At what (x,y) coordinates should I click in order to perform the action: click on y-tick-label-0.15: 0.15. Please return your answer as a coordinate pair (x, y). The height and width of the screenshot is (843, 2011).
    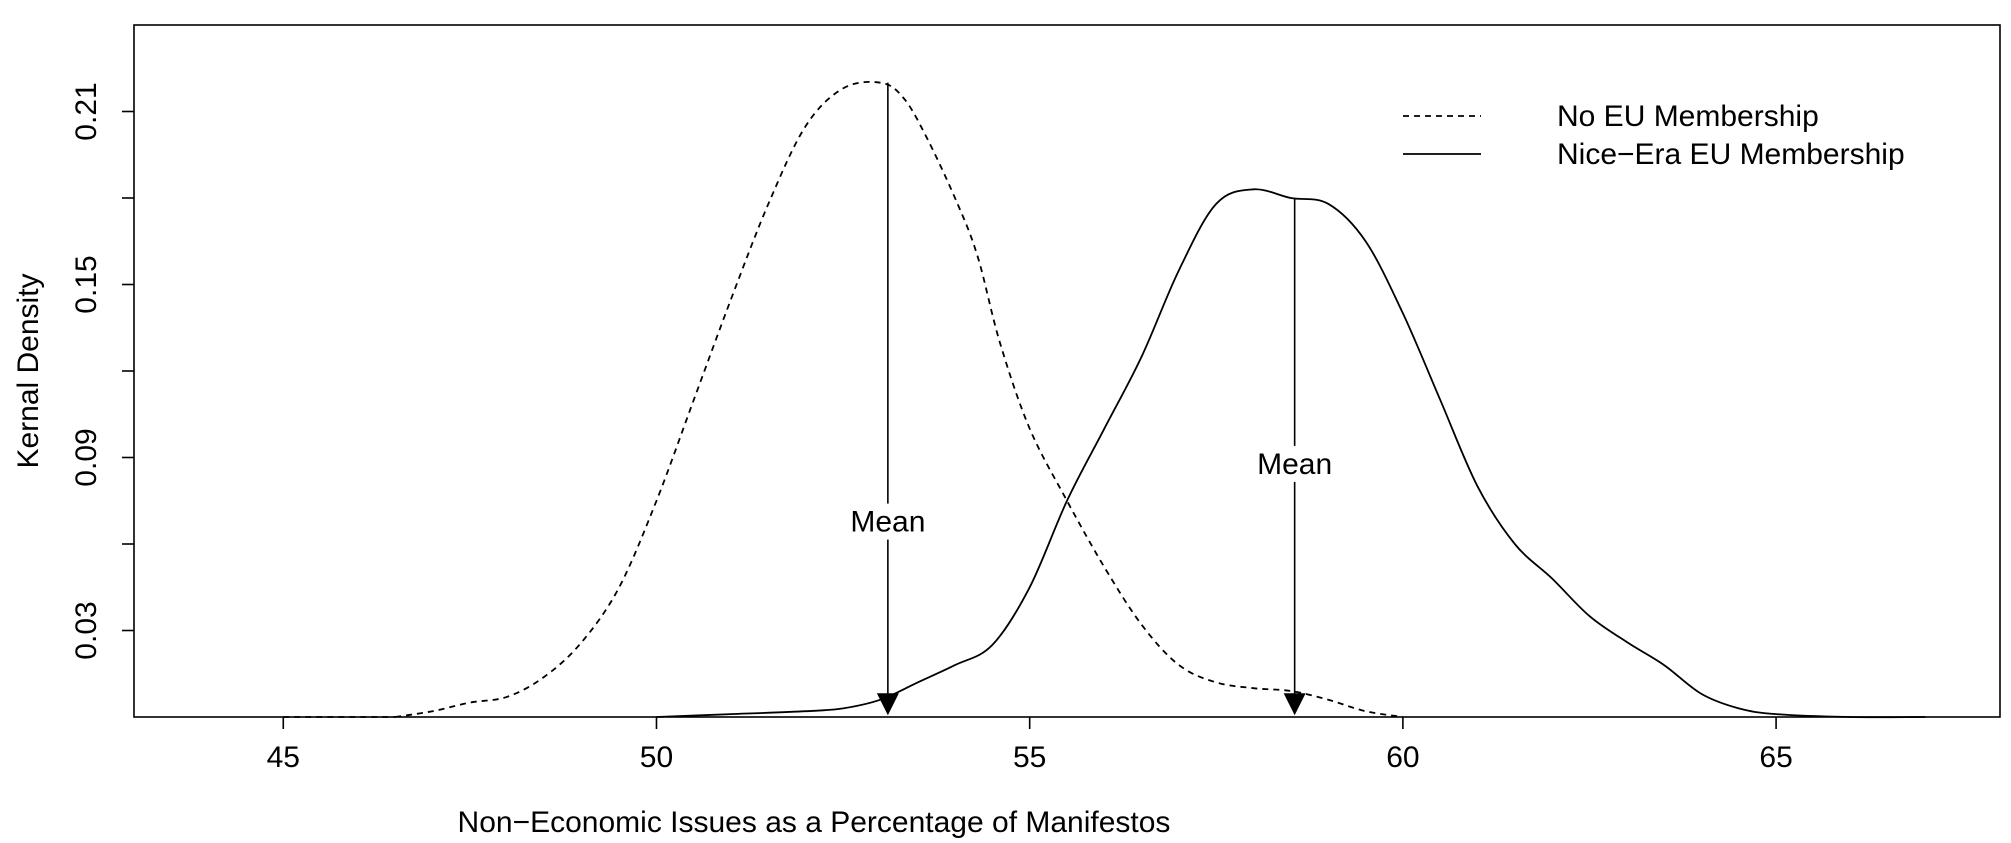
    Looking at the image, I should click on (86, 284).